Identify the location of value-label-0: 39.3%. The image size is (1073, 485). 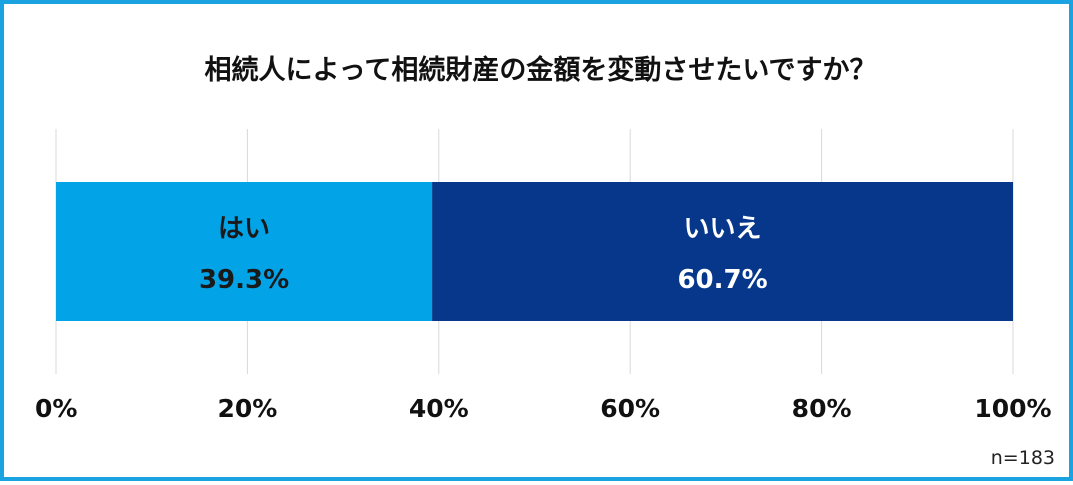
(244, 280).